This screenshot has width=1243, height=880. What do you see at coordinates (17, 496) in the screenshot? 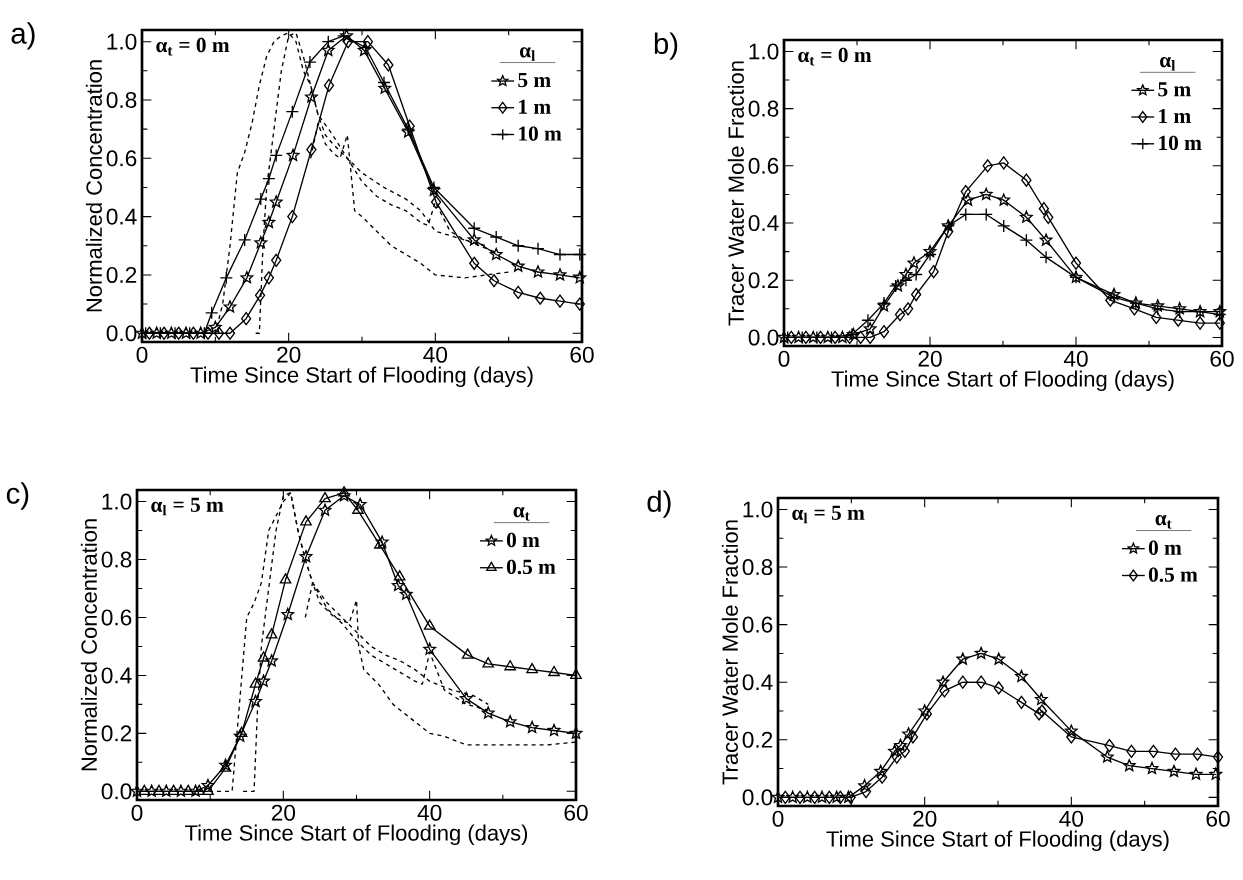
I see `chart-title: c)` at bounding box center [17, 496].